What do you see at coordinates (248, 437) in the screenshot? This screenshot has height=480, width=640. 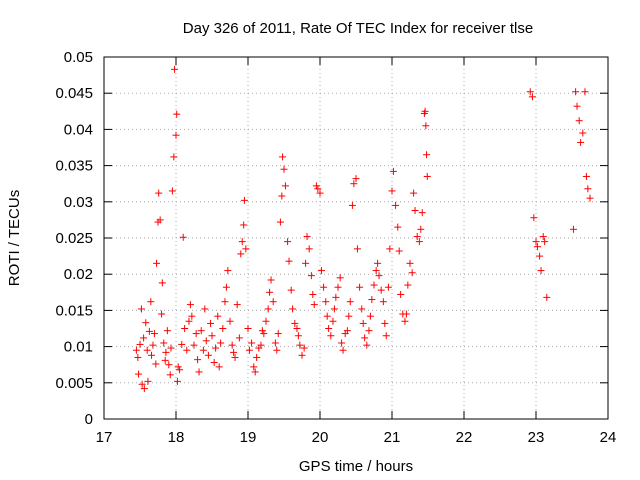 I see `x-tick-label: 19` at bounding box center [248, 437].